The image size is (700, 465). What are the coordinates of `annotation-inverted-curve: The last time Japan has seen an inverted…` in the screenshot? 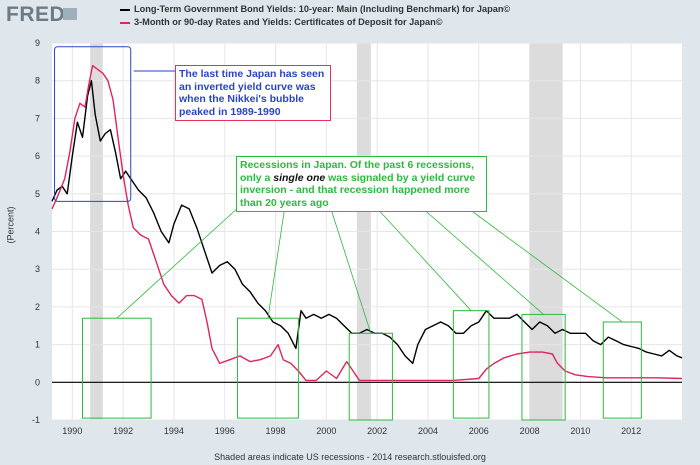 It's located at (253, 93).